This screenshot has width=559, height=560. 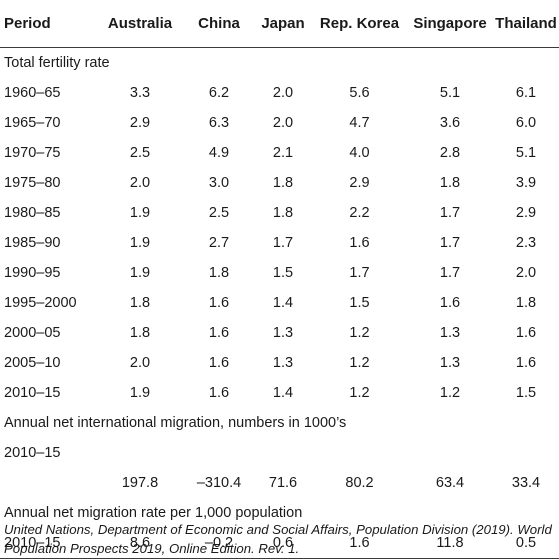 What do you see at coordinates (450, 23) in the screenshot?
I see `header-singapore: Singapore` at bounding box center [450, 23].